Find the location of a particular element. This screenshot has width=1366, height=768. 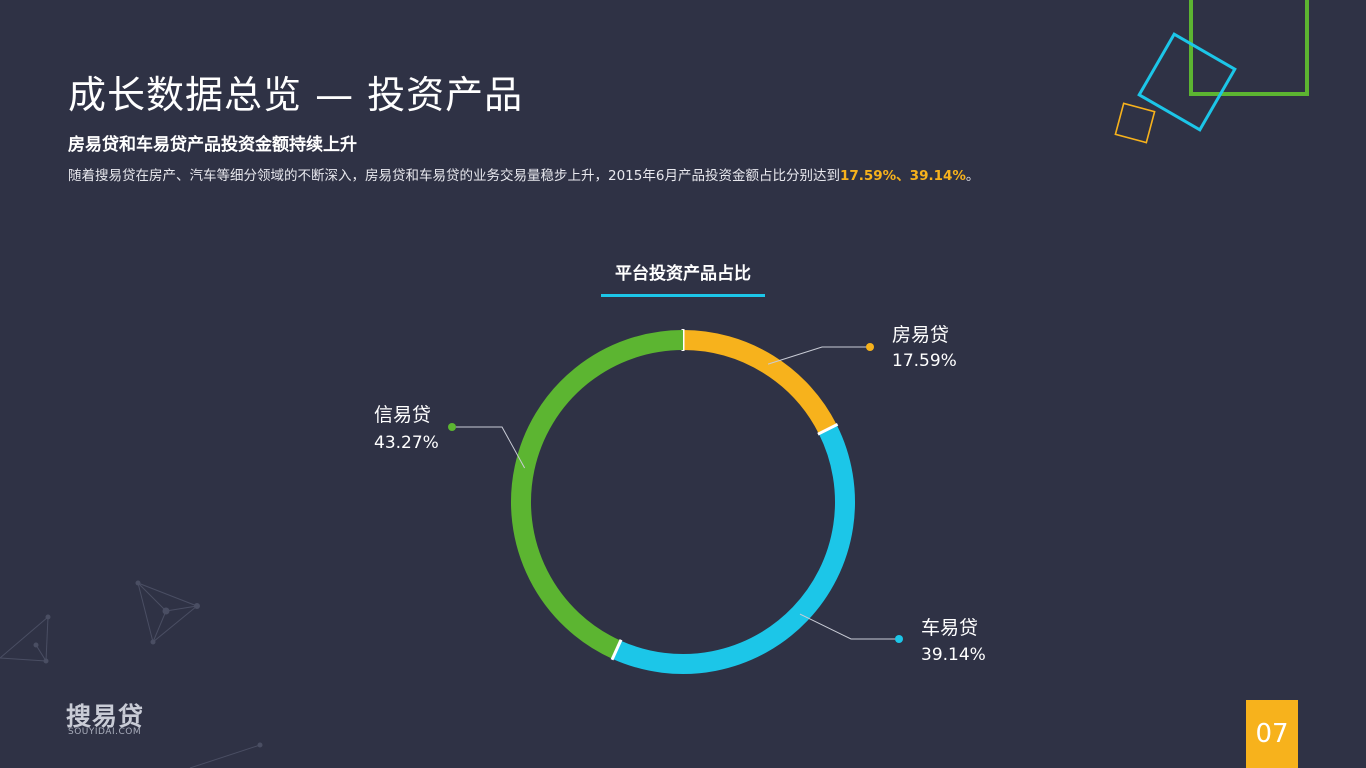

decorative-squares is located at coordinates (1211, 72).